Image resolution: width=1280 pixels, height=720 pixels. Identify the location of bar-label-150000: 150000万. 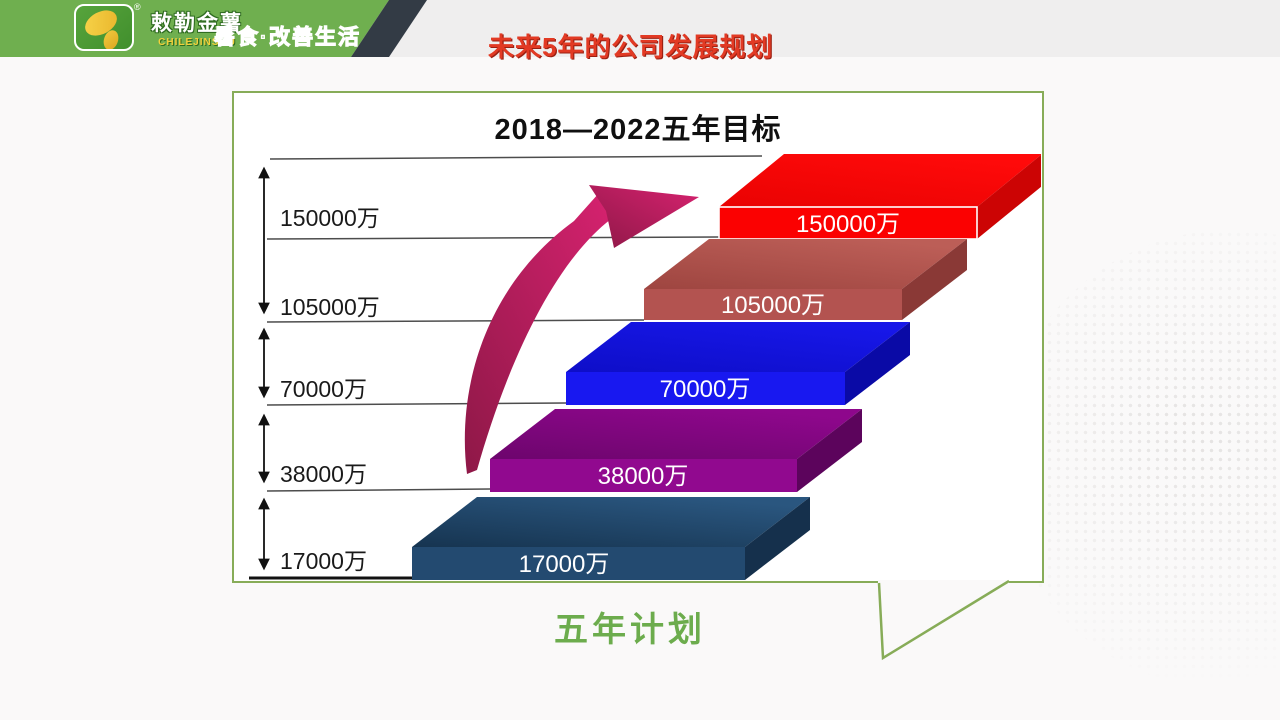
(848, 224).